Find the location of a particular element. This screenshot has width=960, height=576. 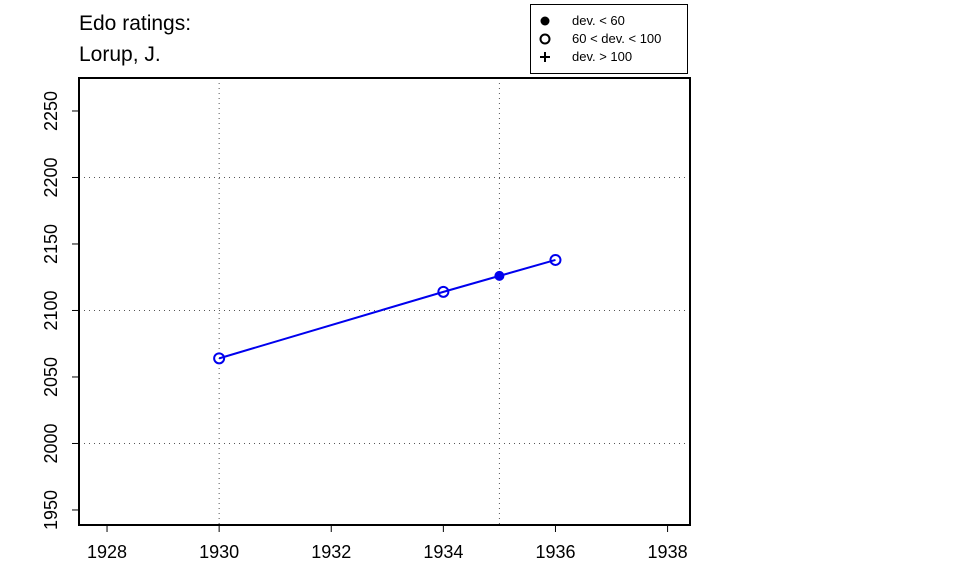

chart-subtitle: Lorup, J. is located at coordinates (120, 54).